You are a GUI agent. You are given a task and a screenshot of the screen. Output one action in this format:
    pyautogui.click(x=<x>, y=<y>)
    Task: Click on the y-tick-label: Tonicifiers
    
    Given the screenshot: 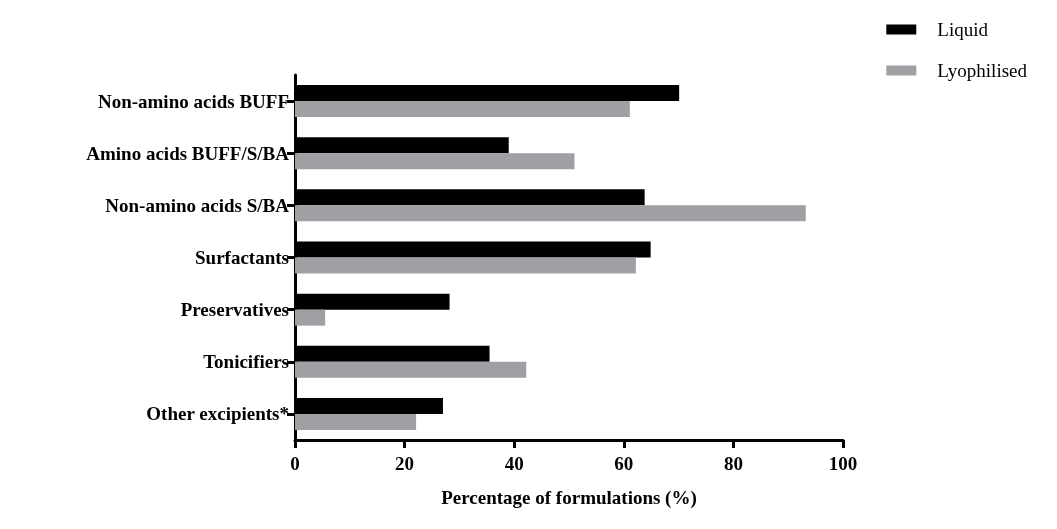 What is the action you would take?
    pyautogui.click(x=246, y=362)
    